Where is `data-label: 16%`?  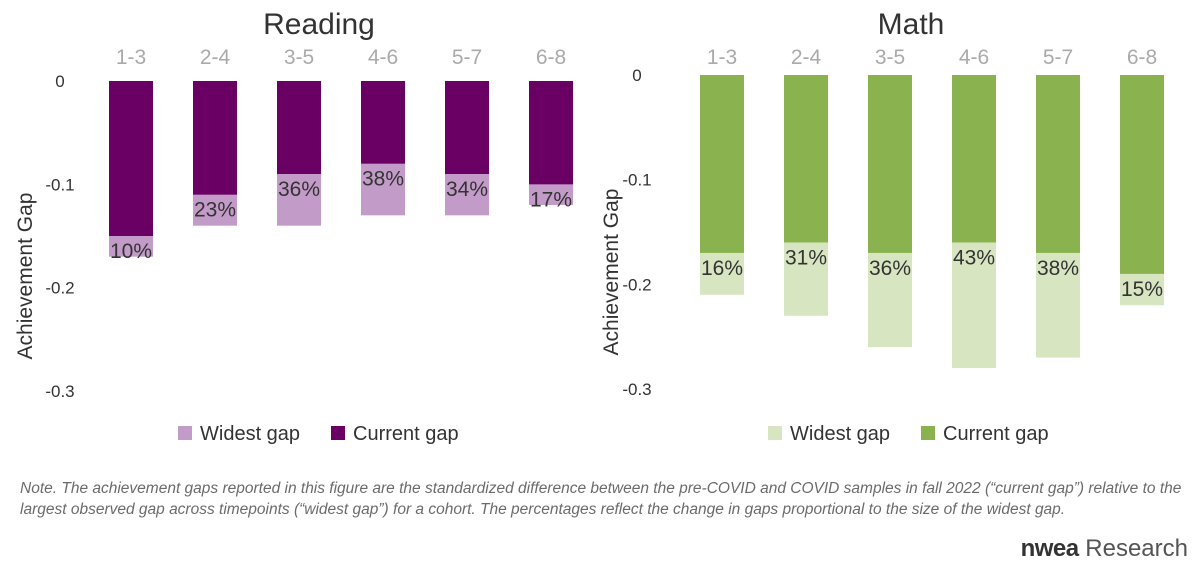 data-label: 16% is located at coordinates (722, 268).